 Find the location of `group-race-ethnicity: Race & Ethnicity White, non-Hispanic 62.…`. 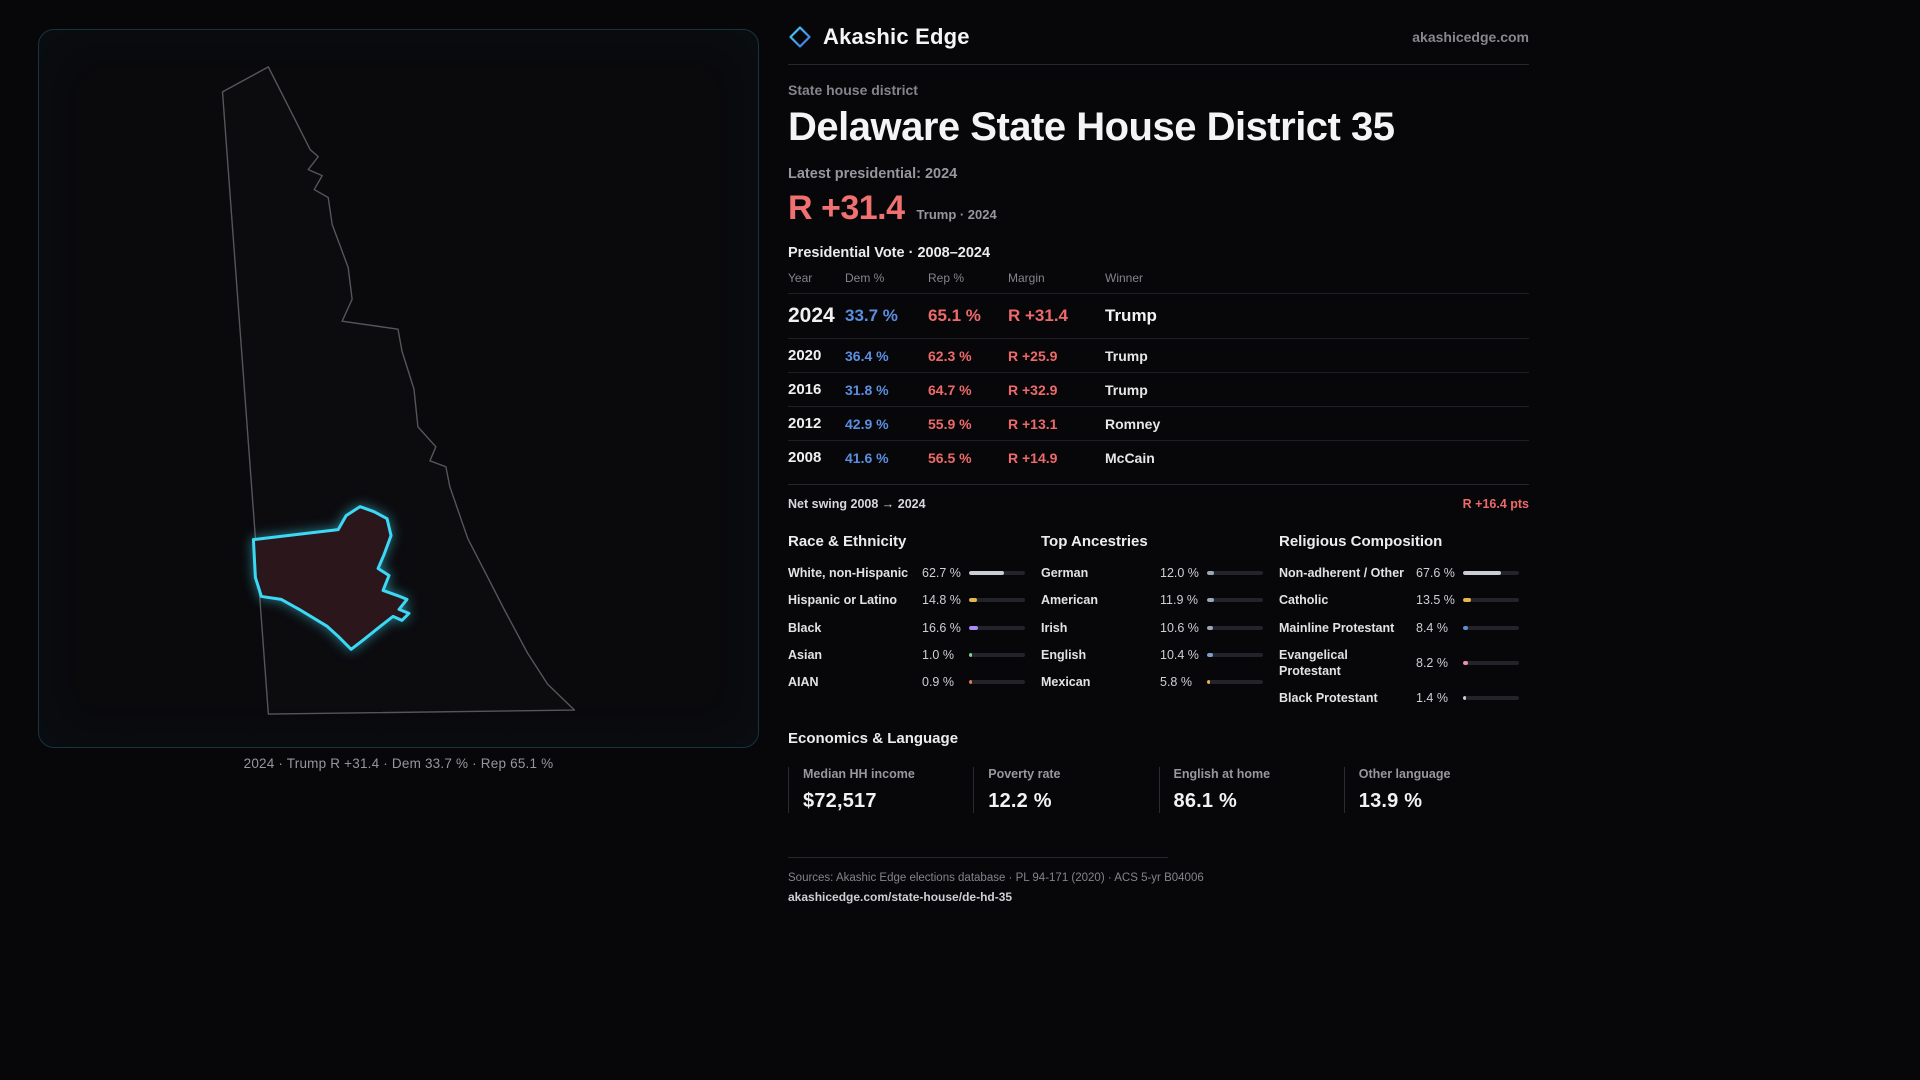

group-race-ethnicity: Race & Ethnicity White, non-Hispanic 62.… is located at coordinates (906, 625).